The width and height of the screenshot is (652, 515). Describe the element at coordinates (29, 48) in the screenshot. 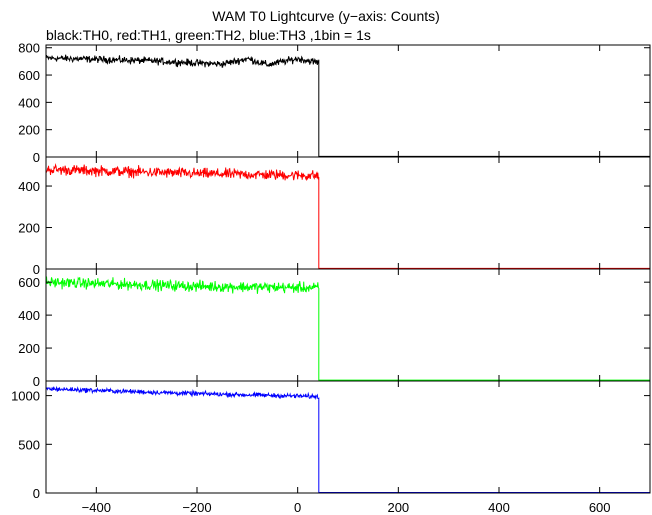

I see `y-tick-label: 800` at that location.